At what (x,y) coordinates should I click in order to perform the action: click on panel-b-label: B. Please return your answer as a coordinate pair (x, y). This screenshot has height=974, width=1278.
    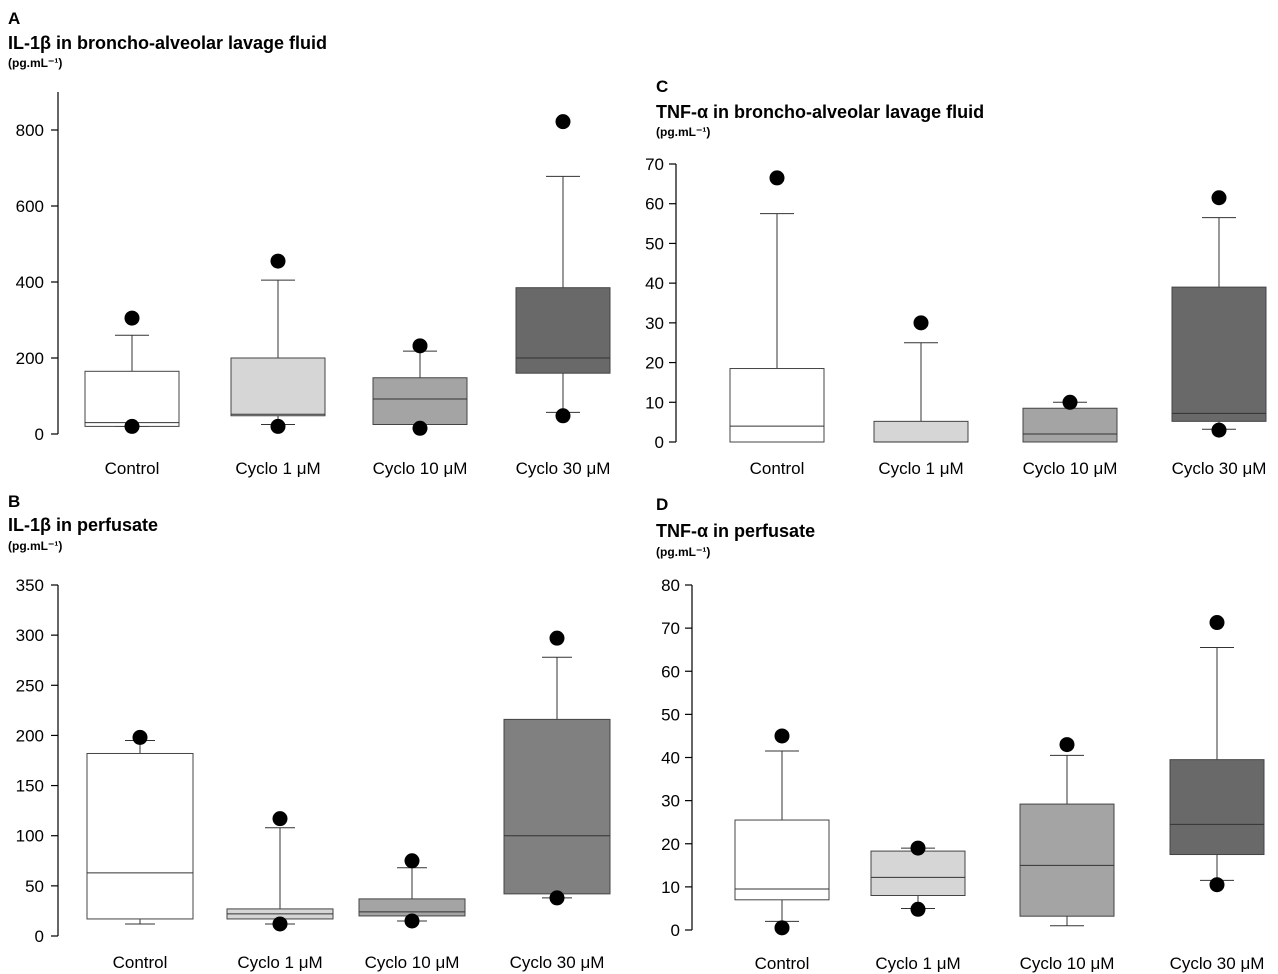
    Looking at the image, I should click on (14, 501).